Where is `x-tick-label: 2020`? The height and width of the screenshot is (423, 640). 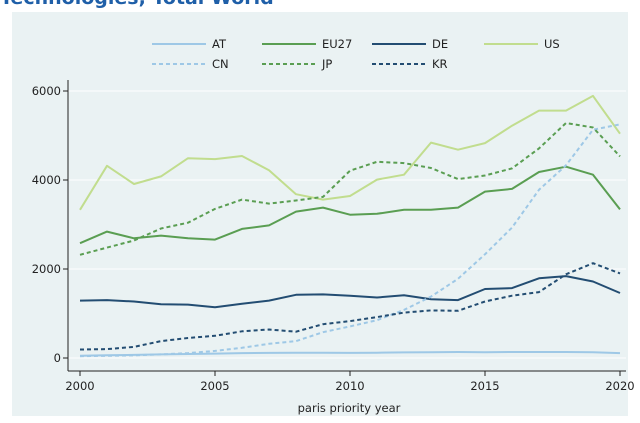
x-tick-label: 2020 is located at coordinates (619, 386).